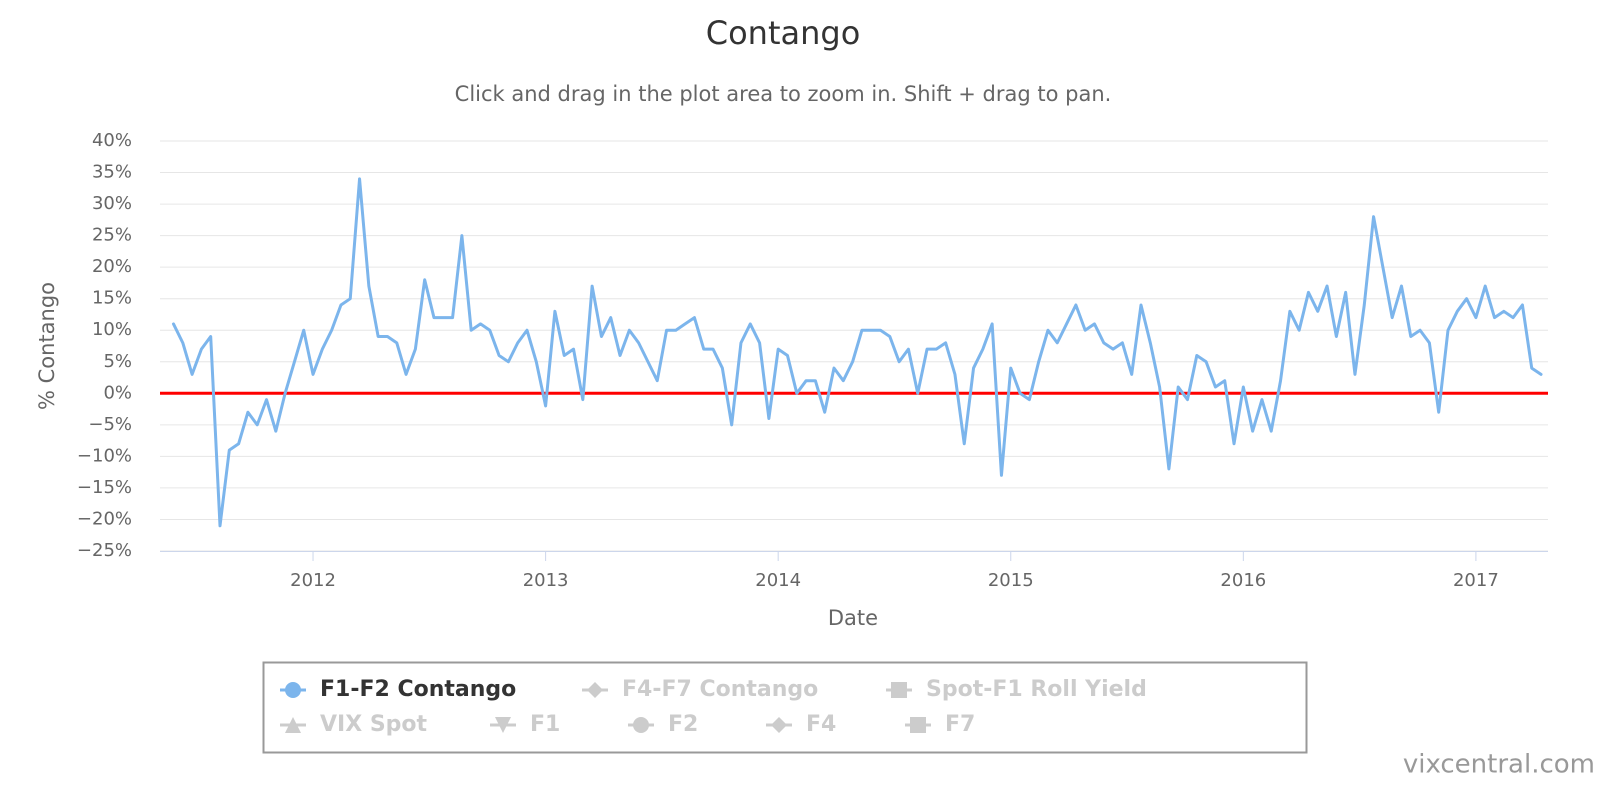 The width and height of the screenshot is (1600, 800). I want to click on legend-item: F2, so click(663, 724).